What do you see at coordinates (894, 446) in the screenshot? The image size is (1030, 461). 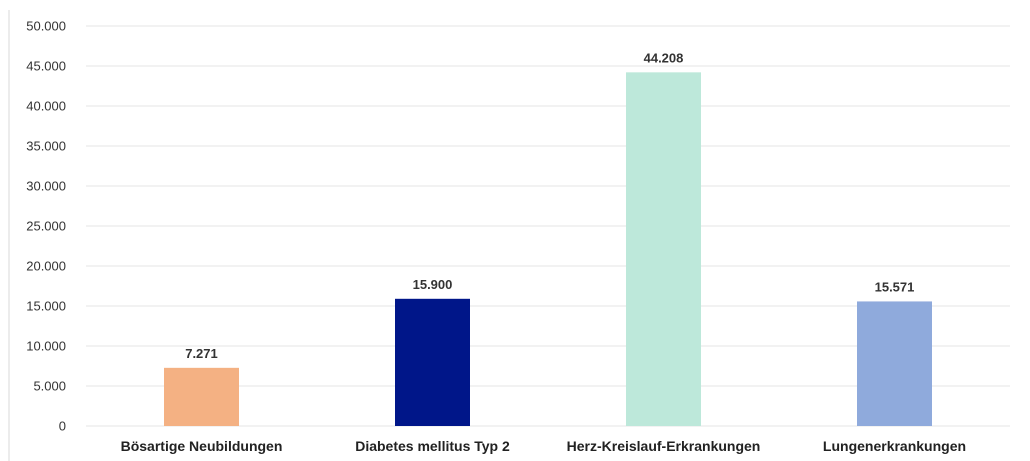 I see `category-label: Lungenerkrankungen` at bounding box center [894, 446].